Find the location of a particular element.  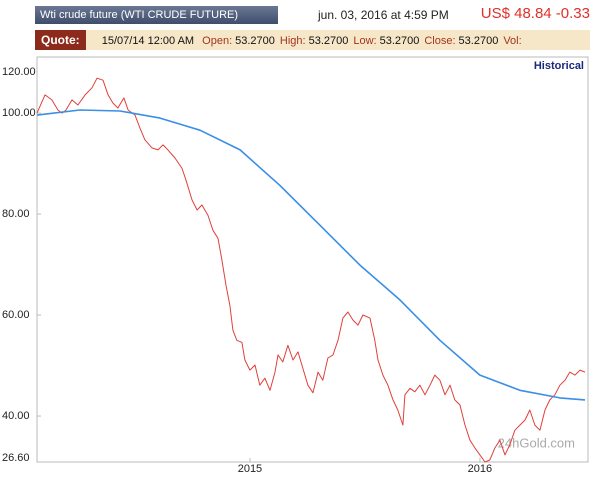

quote-field-name: High: is located at coordinates (292, 41).